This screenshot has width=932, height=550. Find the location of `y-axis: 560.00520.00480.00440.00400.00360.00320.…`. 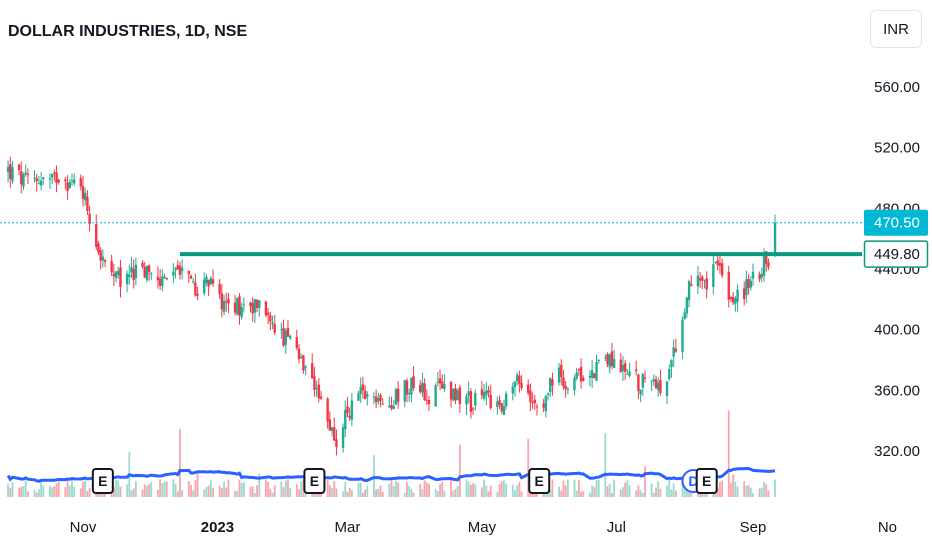

y-axis: 560.00520.00480.00440.00400.00360.00320.… is located at coordinates (897, 269).